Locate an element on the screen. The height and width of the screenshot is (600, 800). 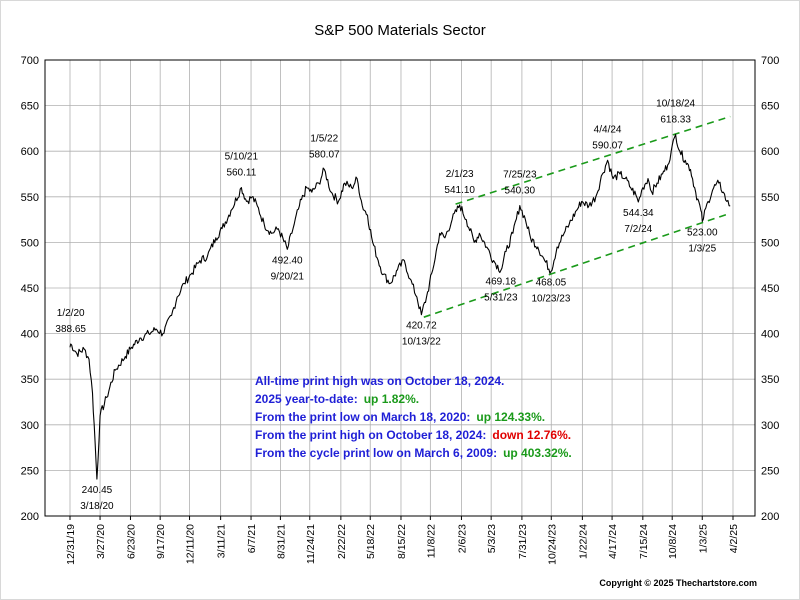
y-axis-right: 200 250 300 350 400 450 500 550 600 650 700 is located at coordinates (770, 289).